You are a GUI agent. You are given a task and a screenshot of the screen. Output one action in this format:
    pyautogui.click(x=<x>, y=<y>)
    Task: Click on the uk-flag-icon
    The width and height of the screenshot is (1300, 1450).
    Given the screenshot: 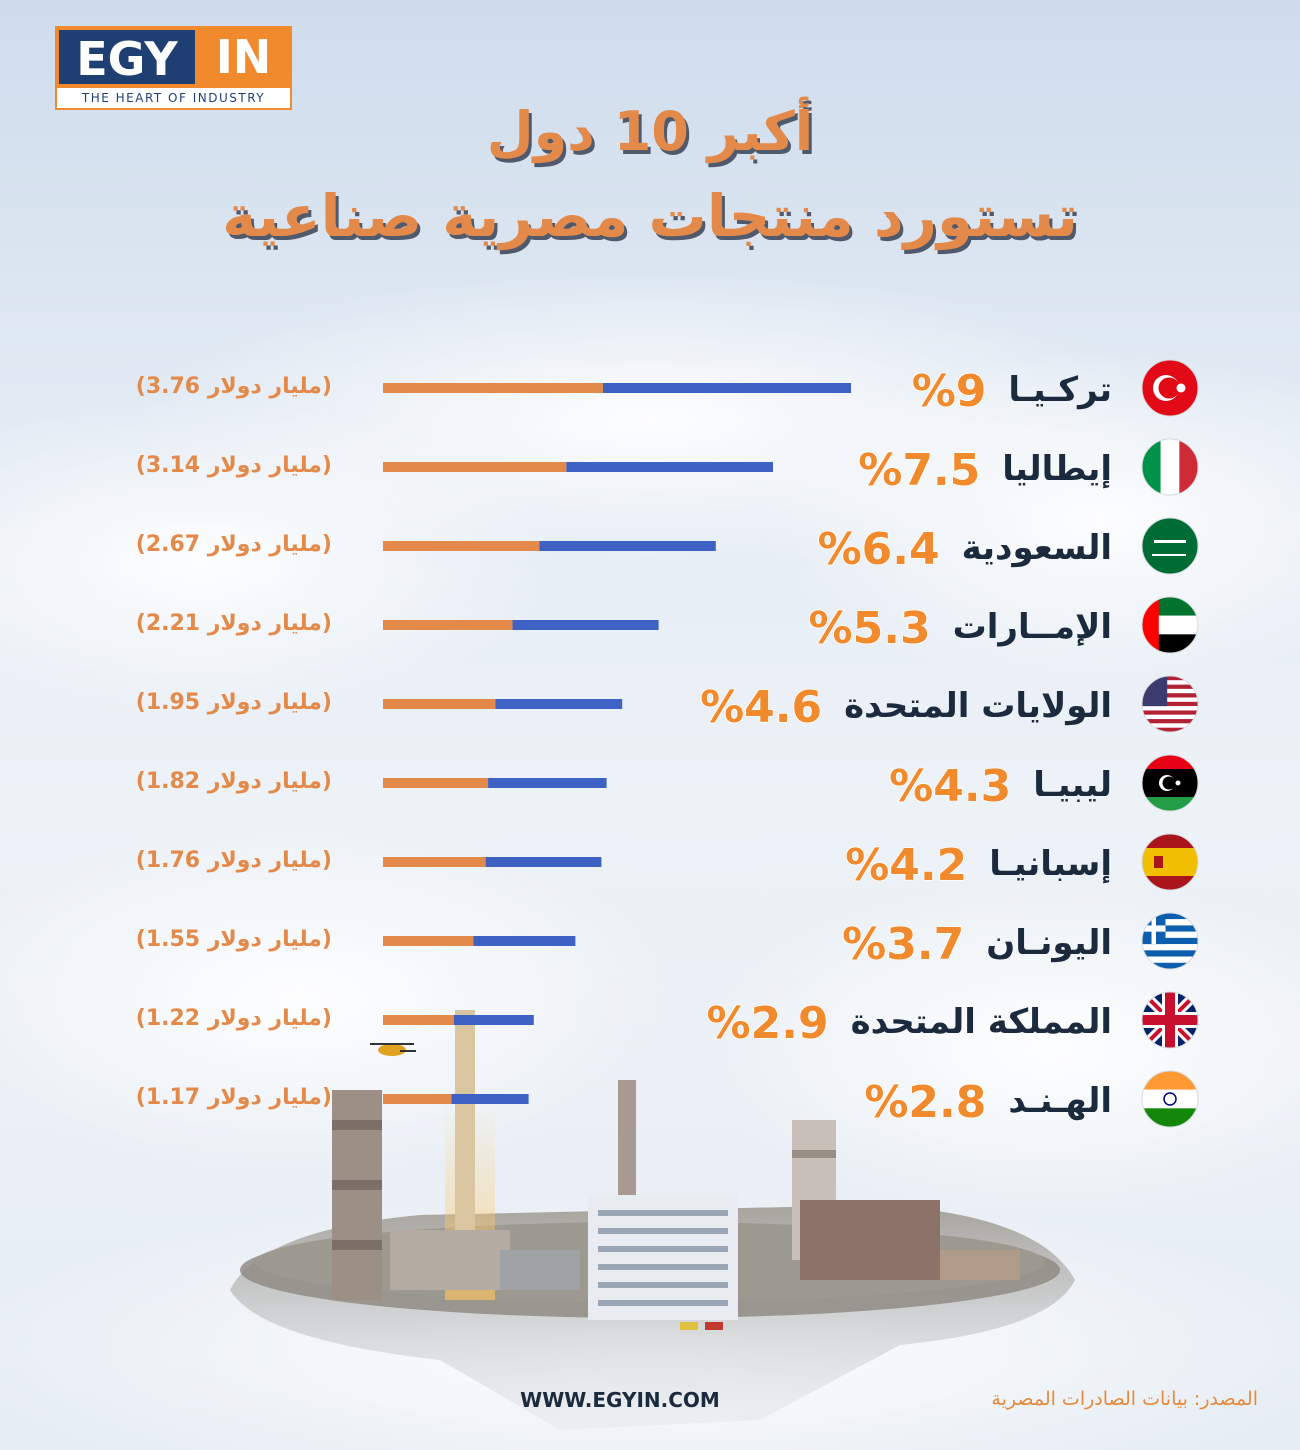 What is the action you would take?
    pyautogui.click(x=1170, y=1020)
    